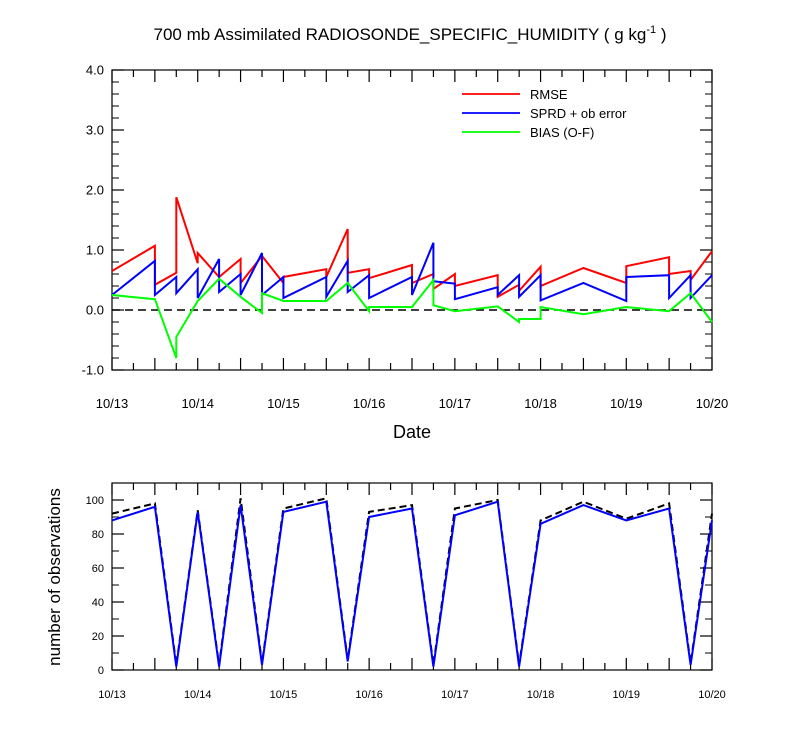  What do you see at coordinates (95, 501) in the screenshot?
I see `bottom-y-tick-label: 100` at bounding box center [95, 501].